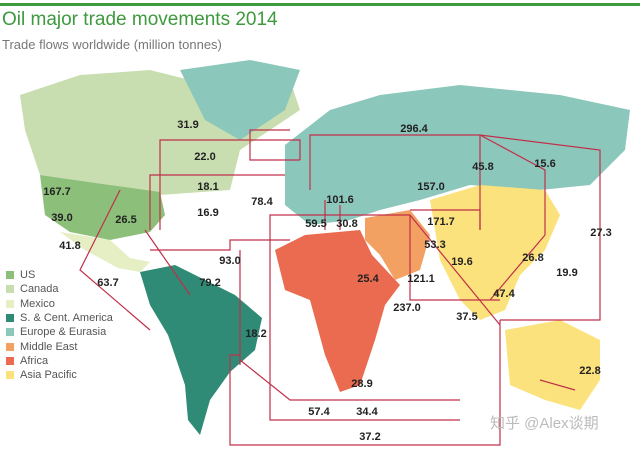  What do you see at coordinates (320, 4) in the screenshot?
I see `top-rule` at bounding box center [320, 4].